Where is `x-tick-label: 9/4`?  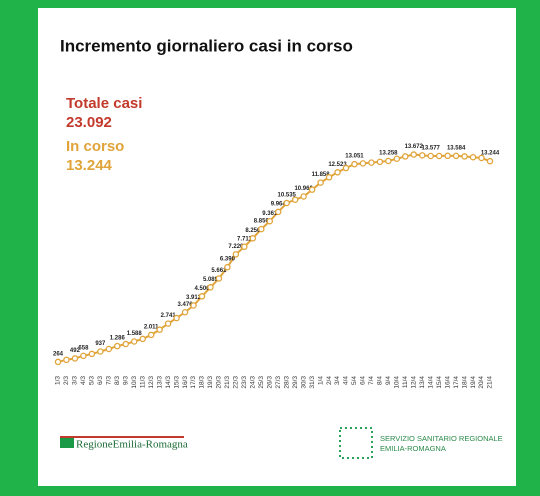
x-tick-label: 9/4 is located at coordinates (388, 380).